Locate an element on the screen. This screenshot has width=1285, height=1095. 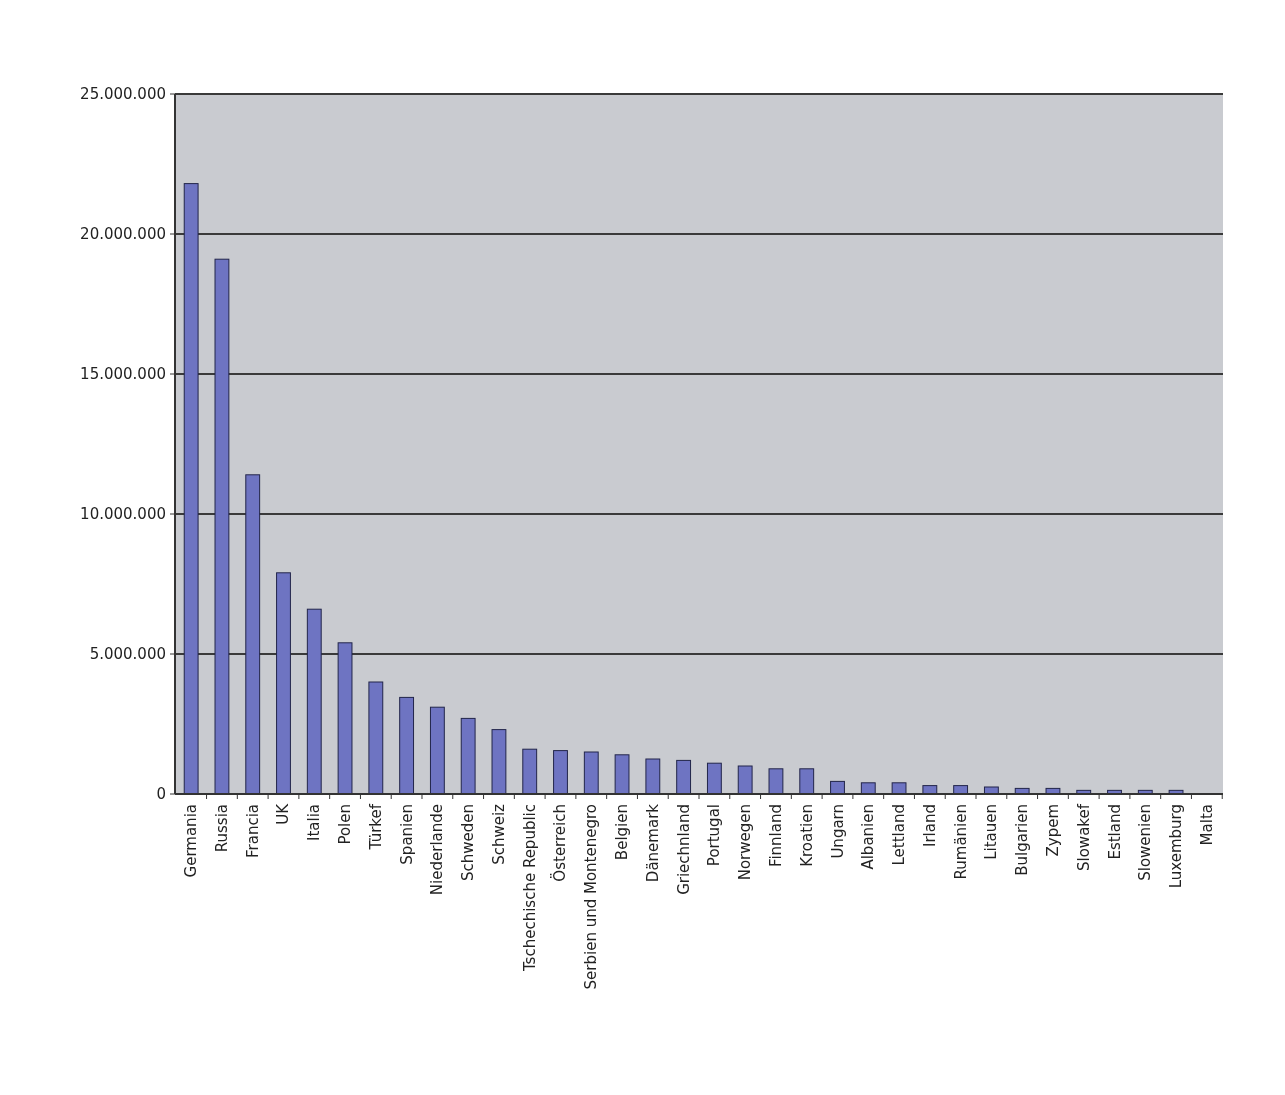
x-tick-label: Francia is located at coordinates (252, 831).